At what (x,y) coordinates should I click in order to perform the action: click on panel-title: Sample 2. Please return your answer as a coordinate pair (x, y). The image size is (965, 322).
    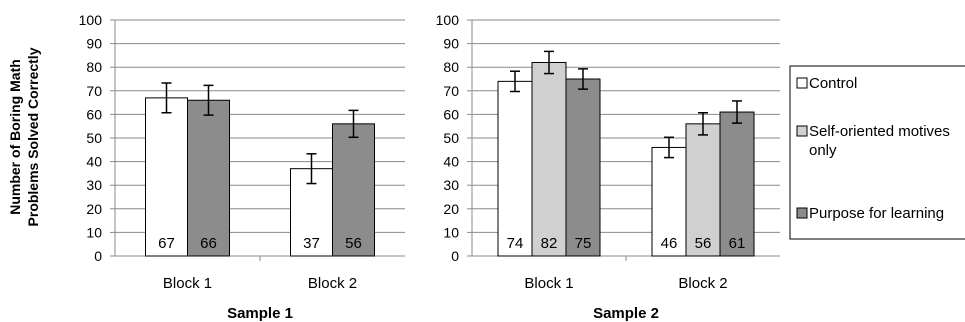
    Looking at the image, I should click on (626, 313).